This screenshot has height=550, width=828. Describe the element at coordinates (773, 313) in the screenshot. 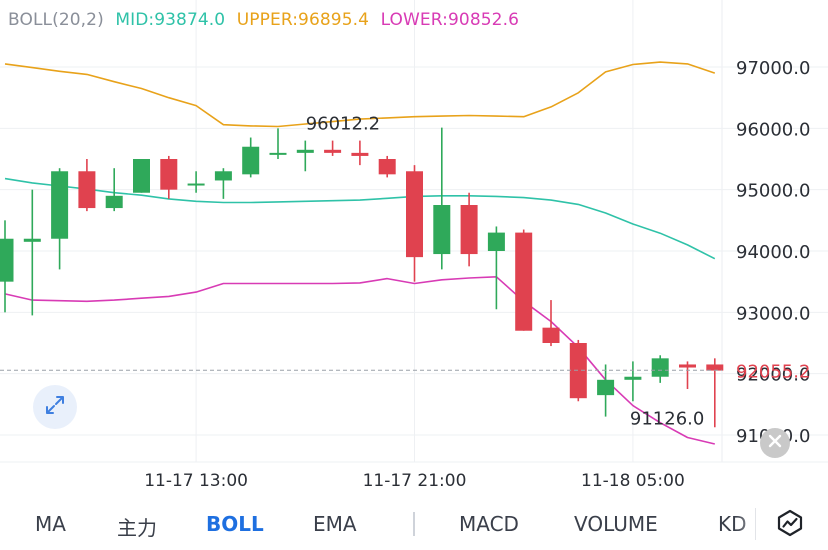

I see `y-tick-label: 93000.0` at that location.